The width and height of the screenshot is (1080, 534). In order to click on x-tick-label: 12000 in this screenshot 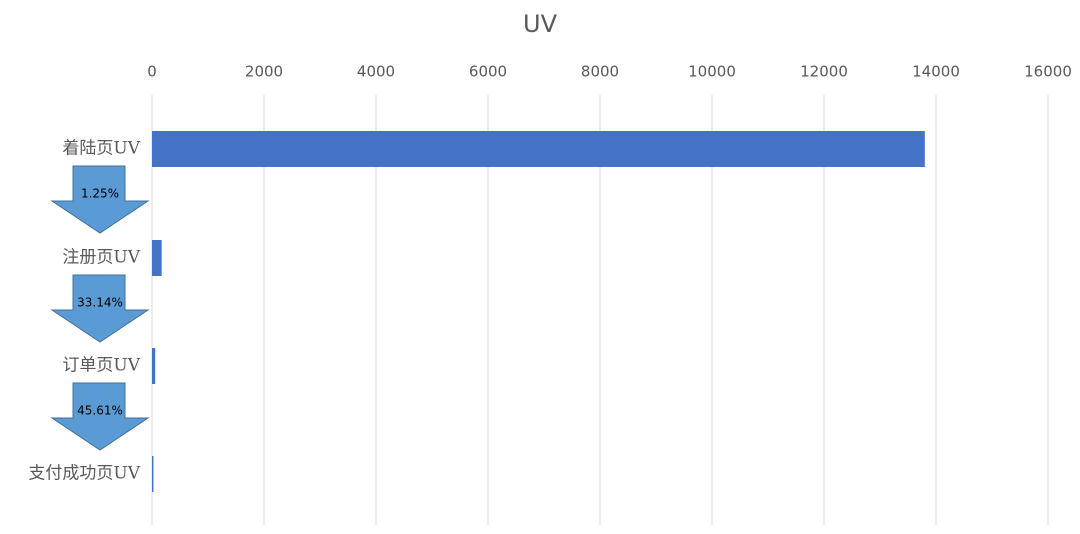, I will do `click(824, 72)`.